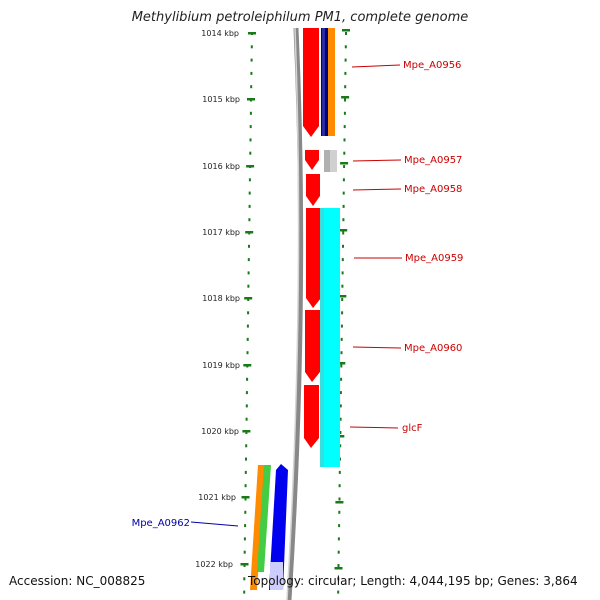 The height and width of the screenshot is (600, 600). What do you see at coordinates (312, 346) in the screenshot?
I see `gene-arrow-mpe-a0960` at bounding box center [312, 346].